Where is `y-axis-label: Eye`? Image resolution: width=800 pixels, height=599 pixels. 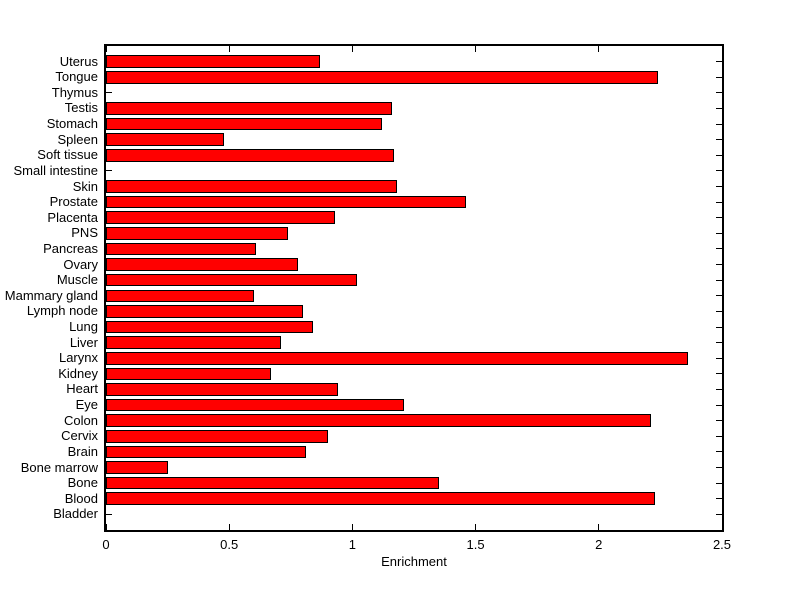 y-axis-label: Eye is located at coordinates (86, 405).